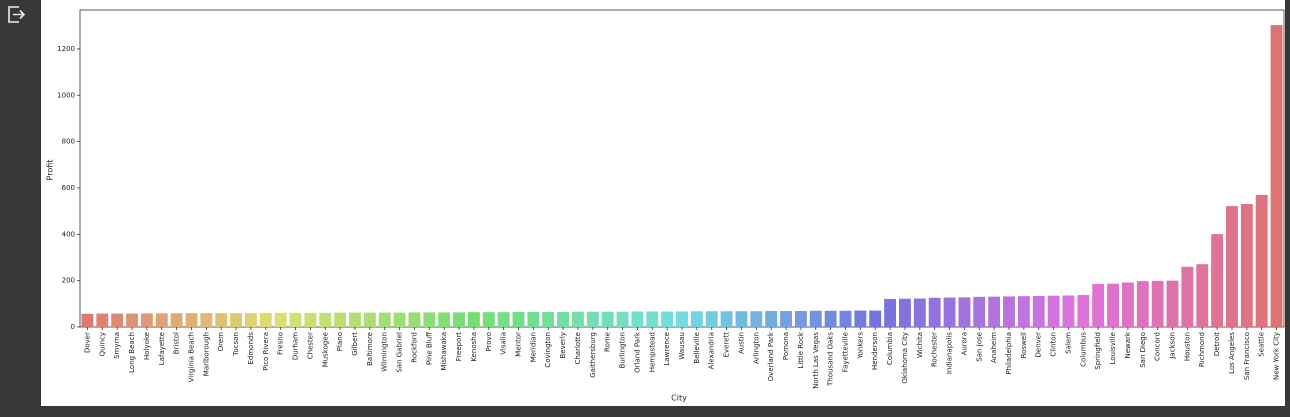 The width and height of the screenshot is (1290, 417). What do you see at coordinates (578, 348) in the screenshot?
I see `x-tick-label: Charlotte` at bounding box center [578, 348].